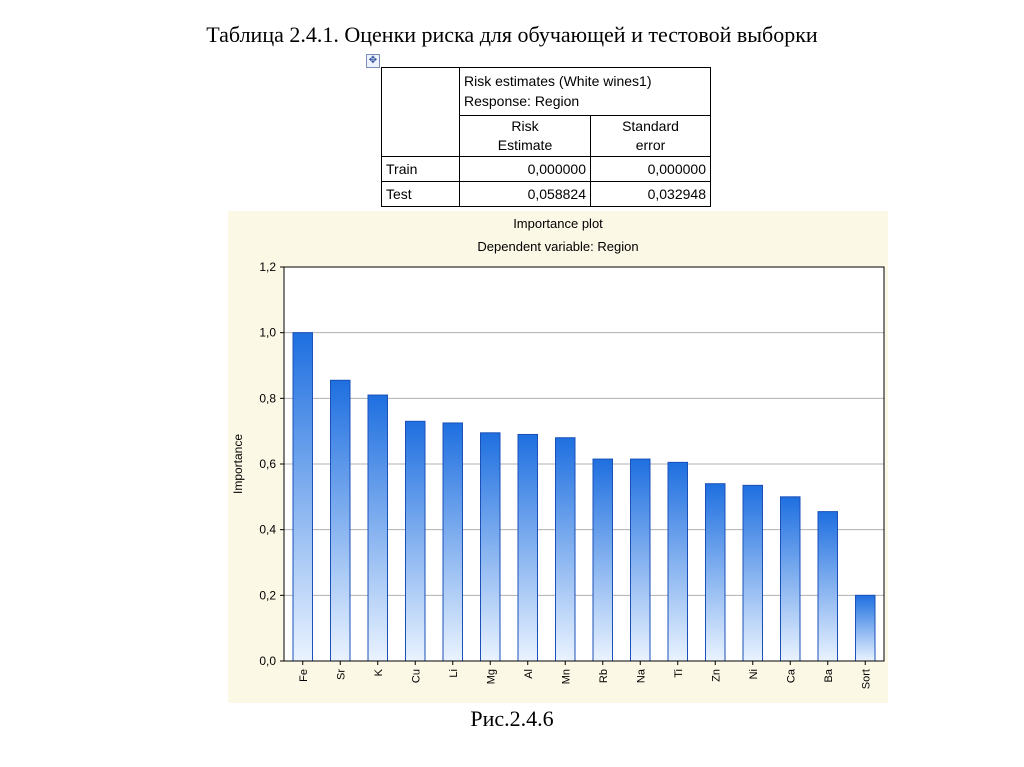 Image resolution: width=1024 pixels, height=767 pixels. I want to click on bar-zn, so click(715, 572).